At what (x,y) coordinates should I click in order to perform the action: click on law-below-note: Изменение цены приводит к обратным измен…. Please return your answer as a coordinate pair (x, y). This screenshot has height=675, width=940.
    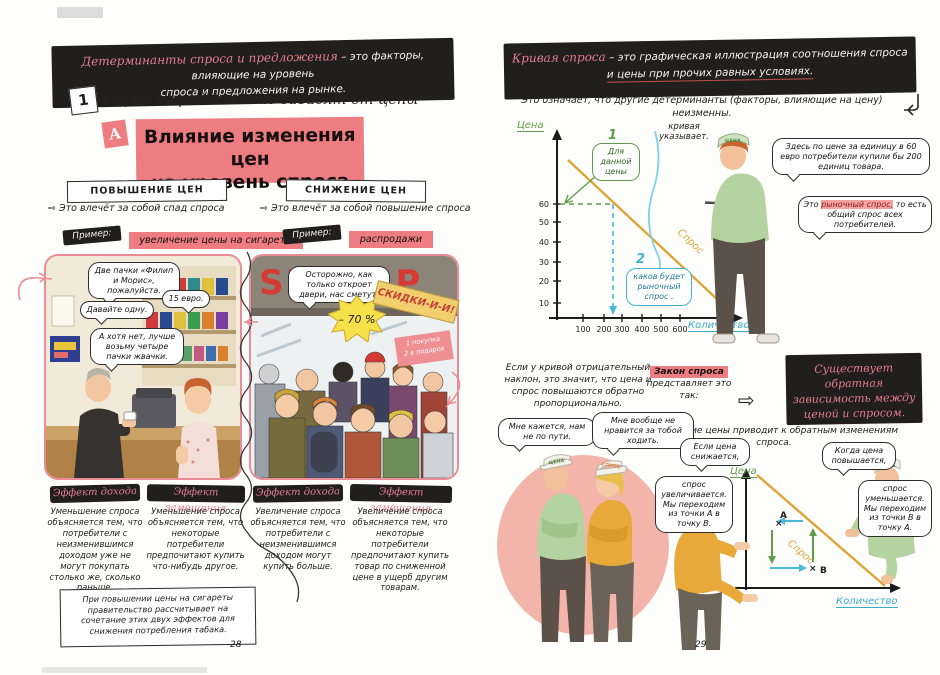
    Looking at the image, I should click on (774, 437).